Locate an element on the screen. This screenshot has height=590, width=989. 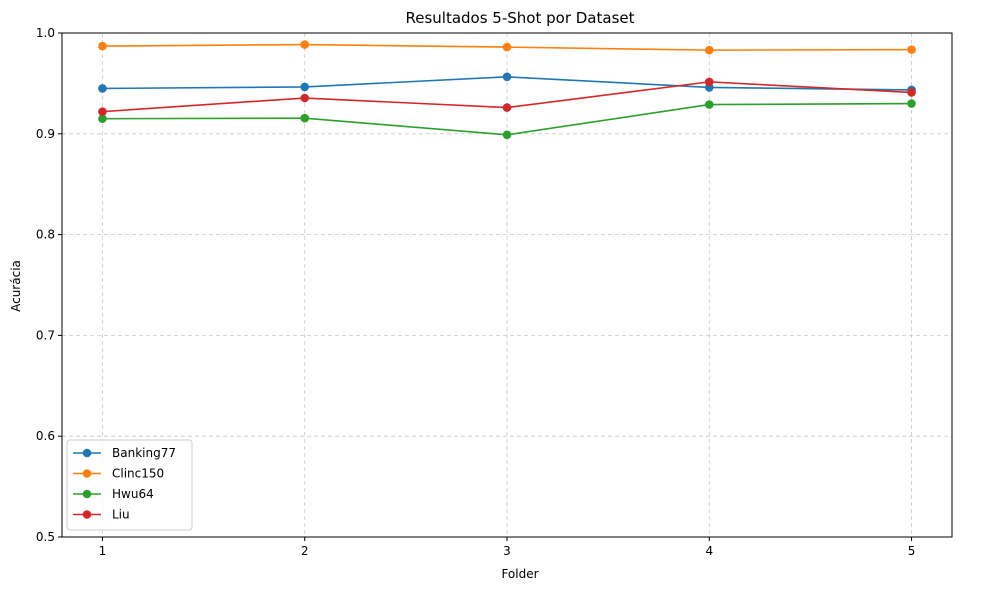
series-liu is located at coordinates (507, 96).